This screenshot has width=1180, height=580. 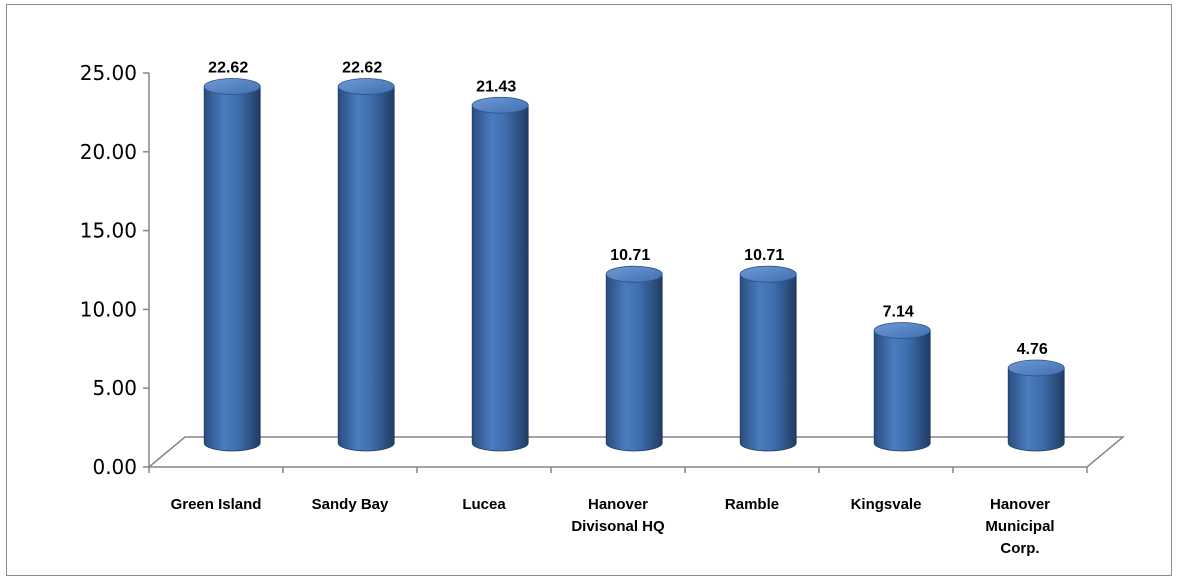 I want to click on x-tick-label: Corp., so click(x=1019, y=548).